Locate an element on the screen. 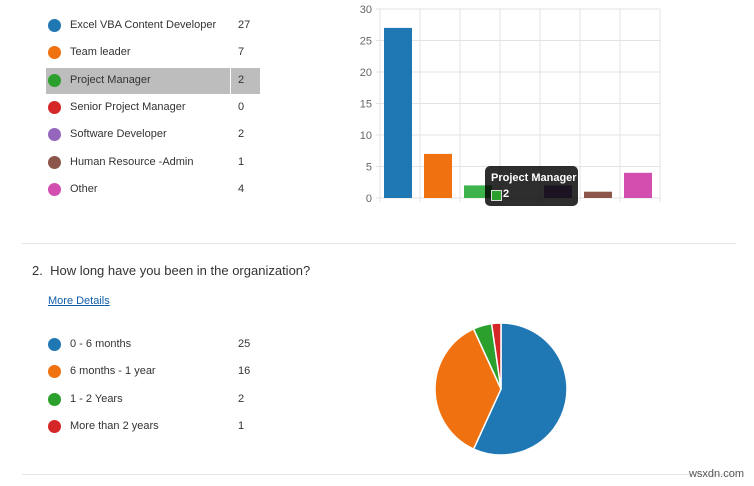 This screenshot has height=486, width=754. option-row: Team leader 7 is located at coordinates (153, 53).